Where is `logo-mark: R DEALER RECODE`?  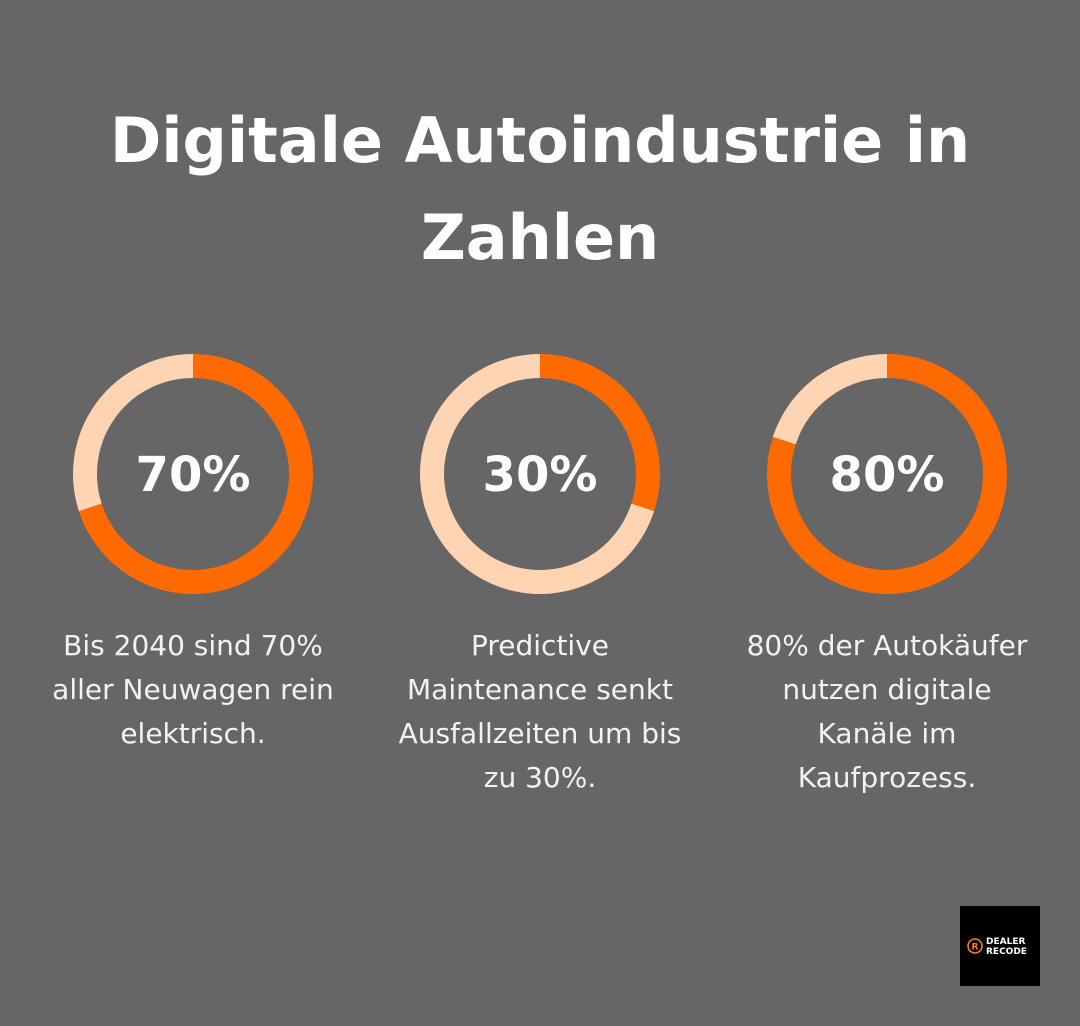 logo-mark: R DEALER RECODE is located at coordinates (997, 947).